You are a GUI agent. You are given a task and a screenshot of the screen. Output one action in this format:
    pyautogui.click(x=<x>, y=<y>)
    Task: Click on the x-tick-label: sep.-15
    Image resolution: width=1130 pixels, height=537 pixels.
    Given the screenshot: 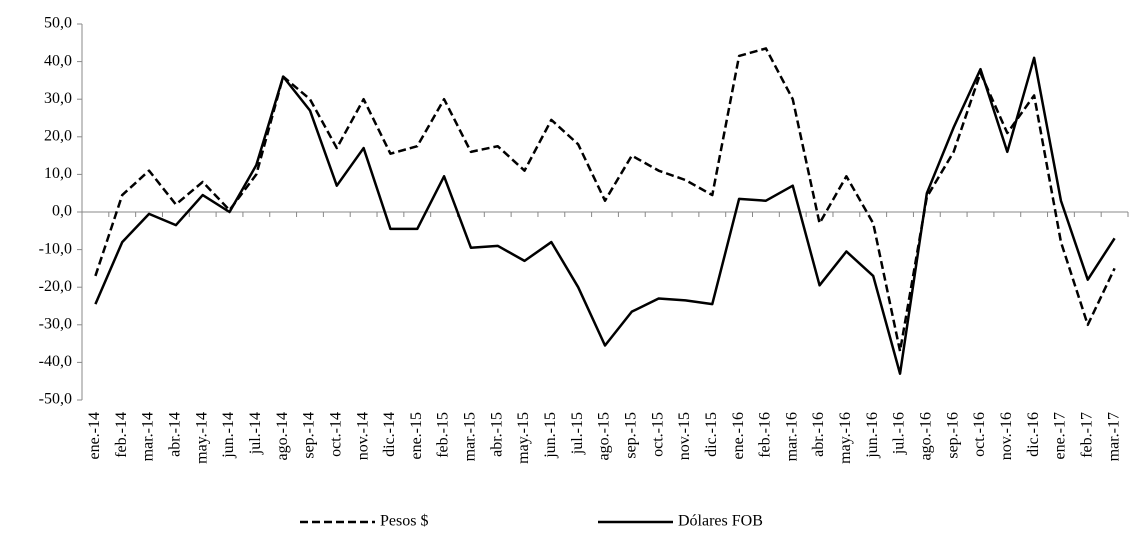 What is the action you would take?
    pyautogui.click(x=630, y=435)
    